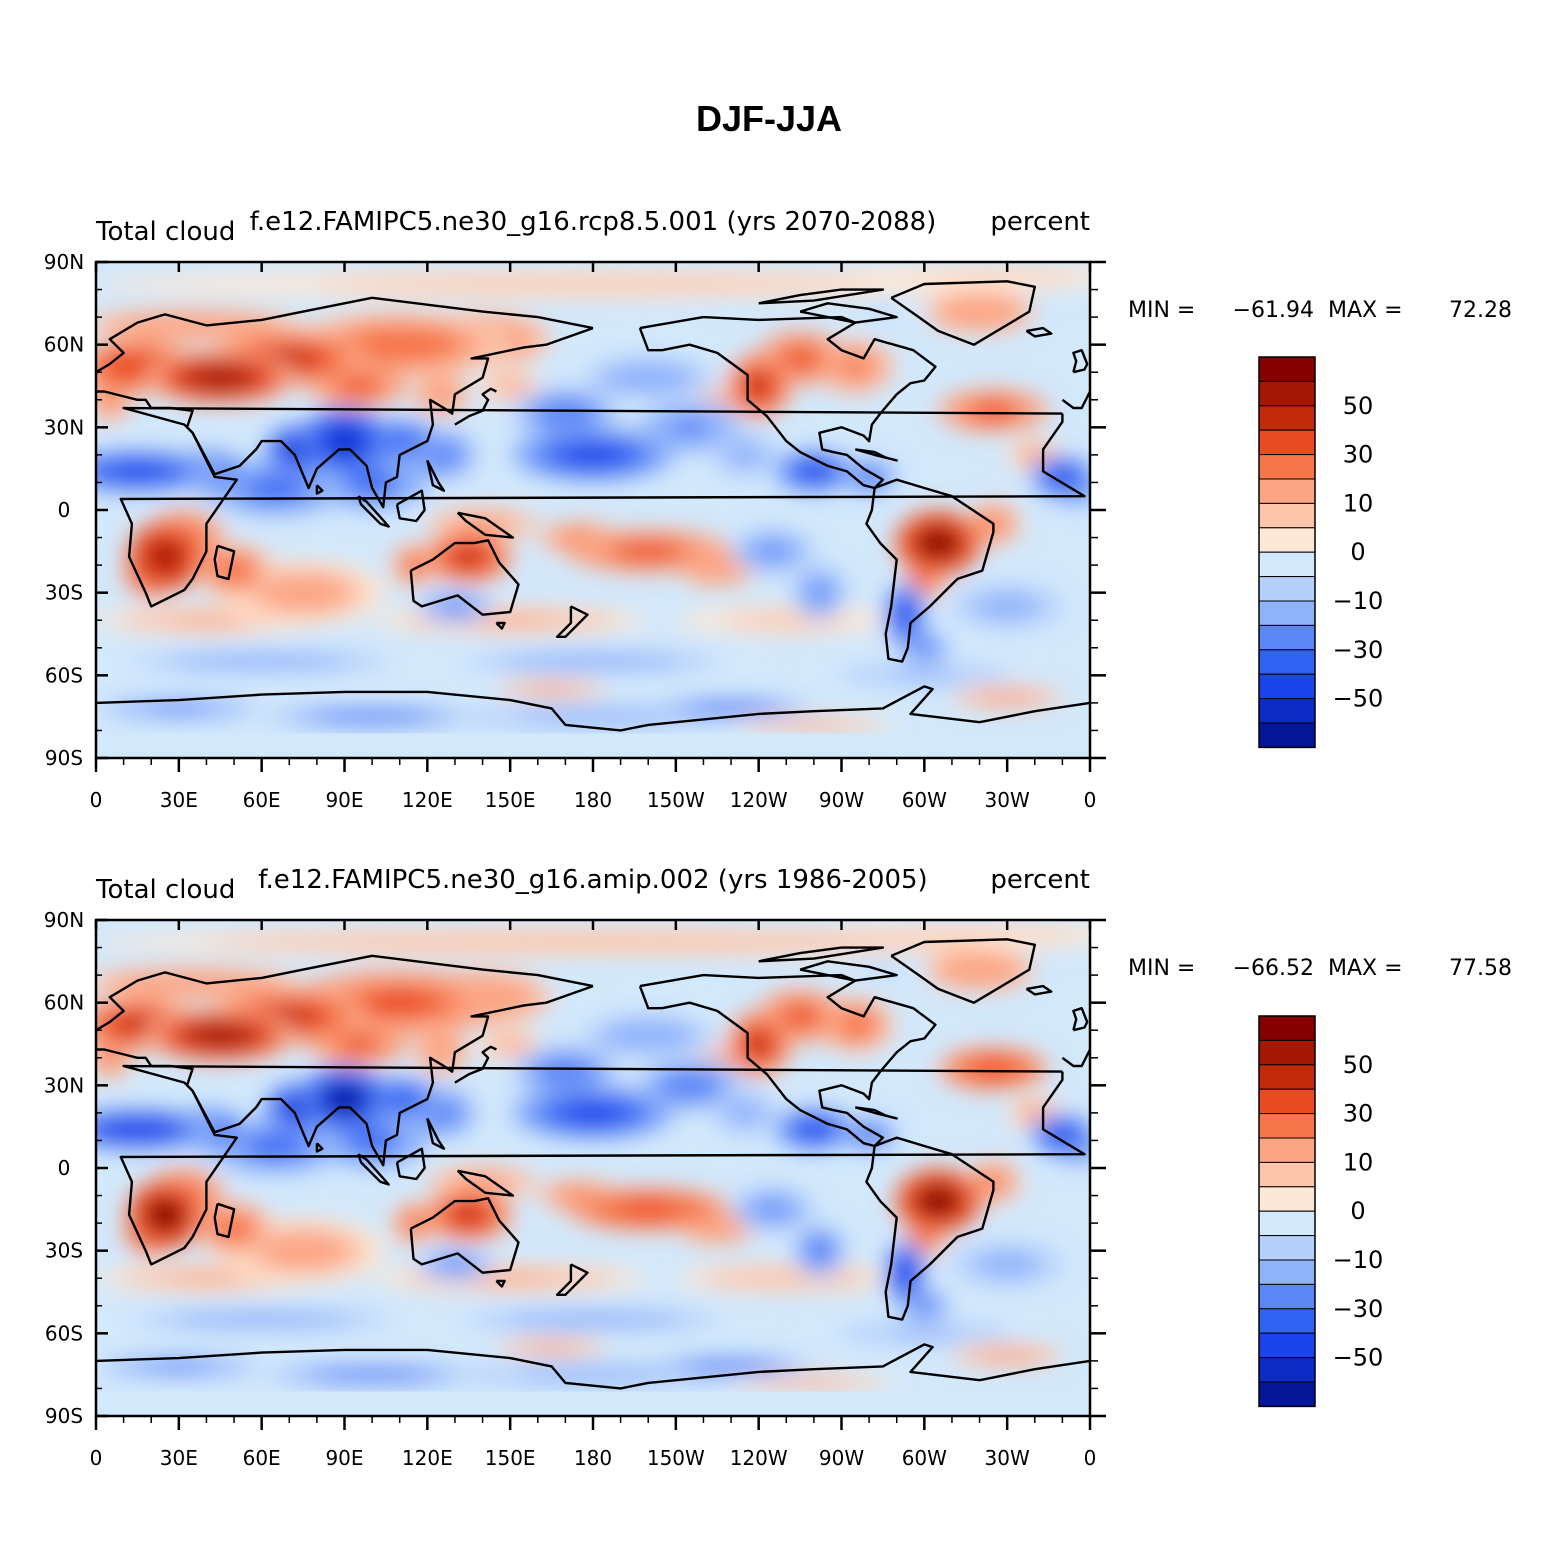 The width and height of the screenshot is (1541, 1543). What do you see at coordinates (1161, 968) in the screenshot?
I see `min-label-bottom: MIN =` at bounding box center [1161, 968].